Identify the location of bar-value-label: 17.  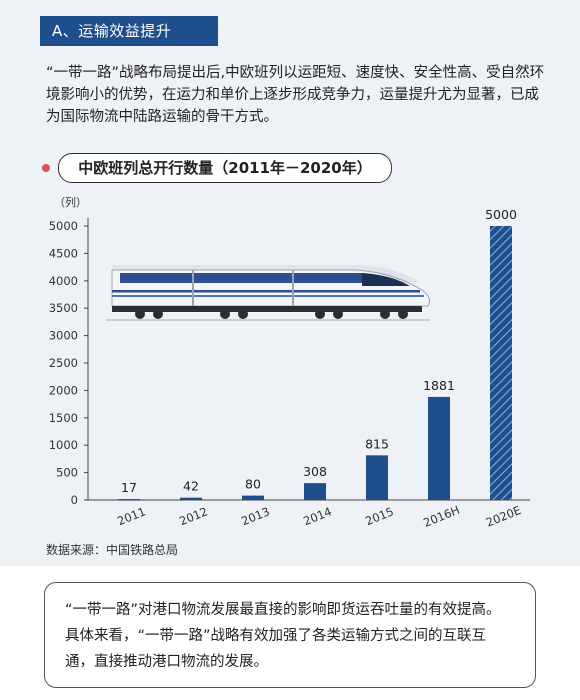
(129, 487).